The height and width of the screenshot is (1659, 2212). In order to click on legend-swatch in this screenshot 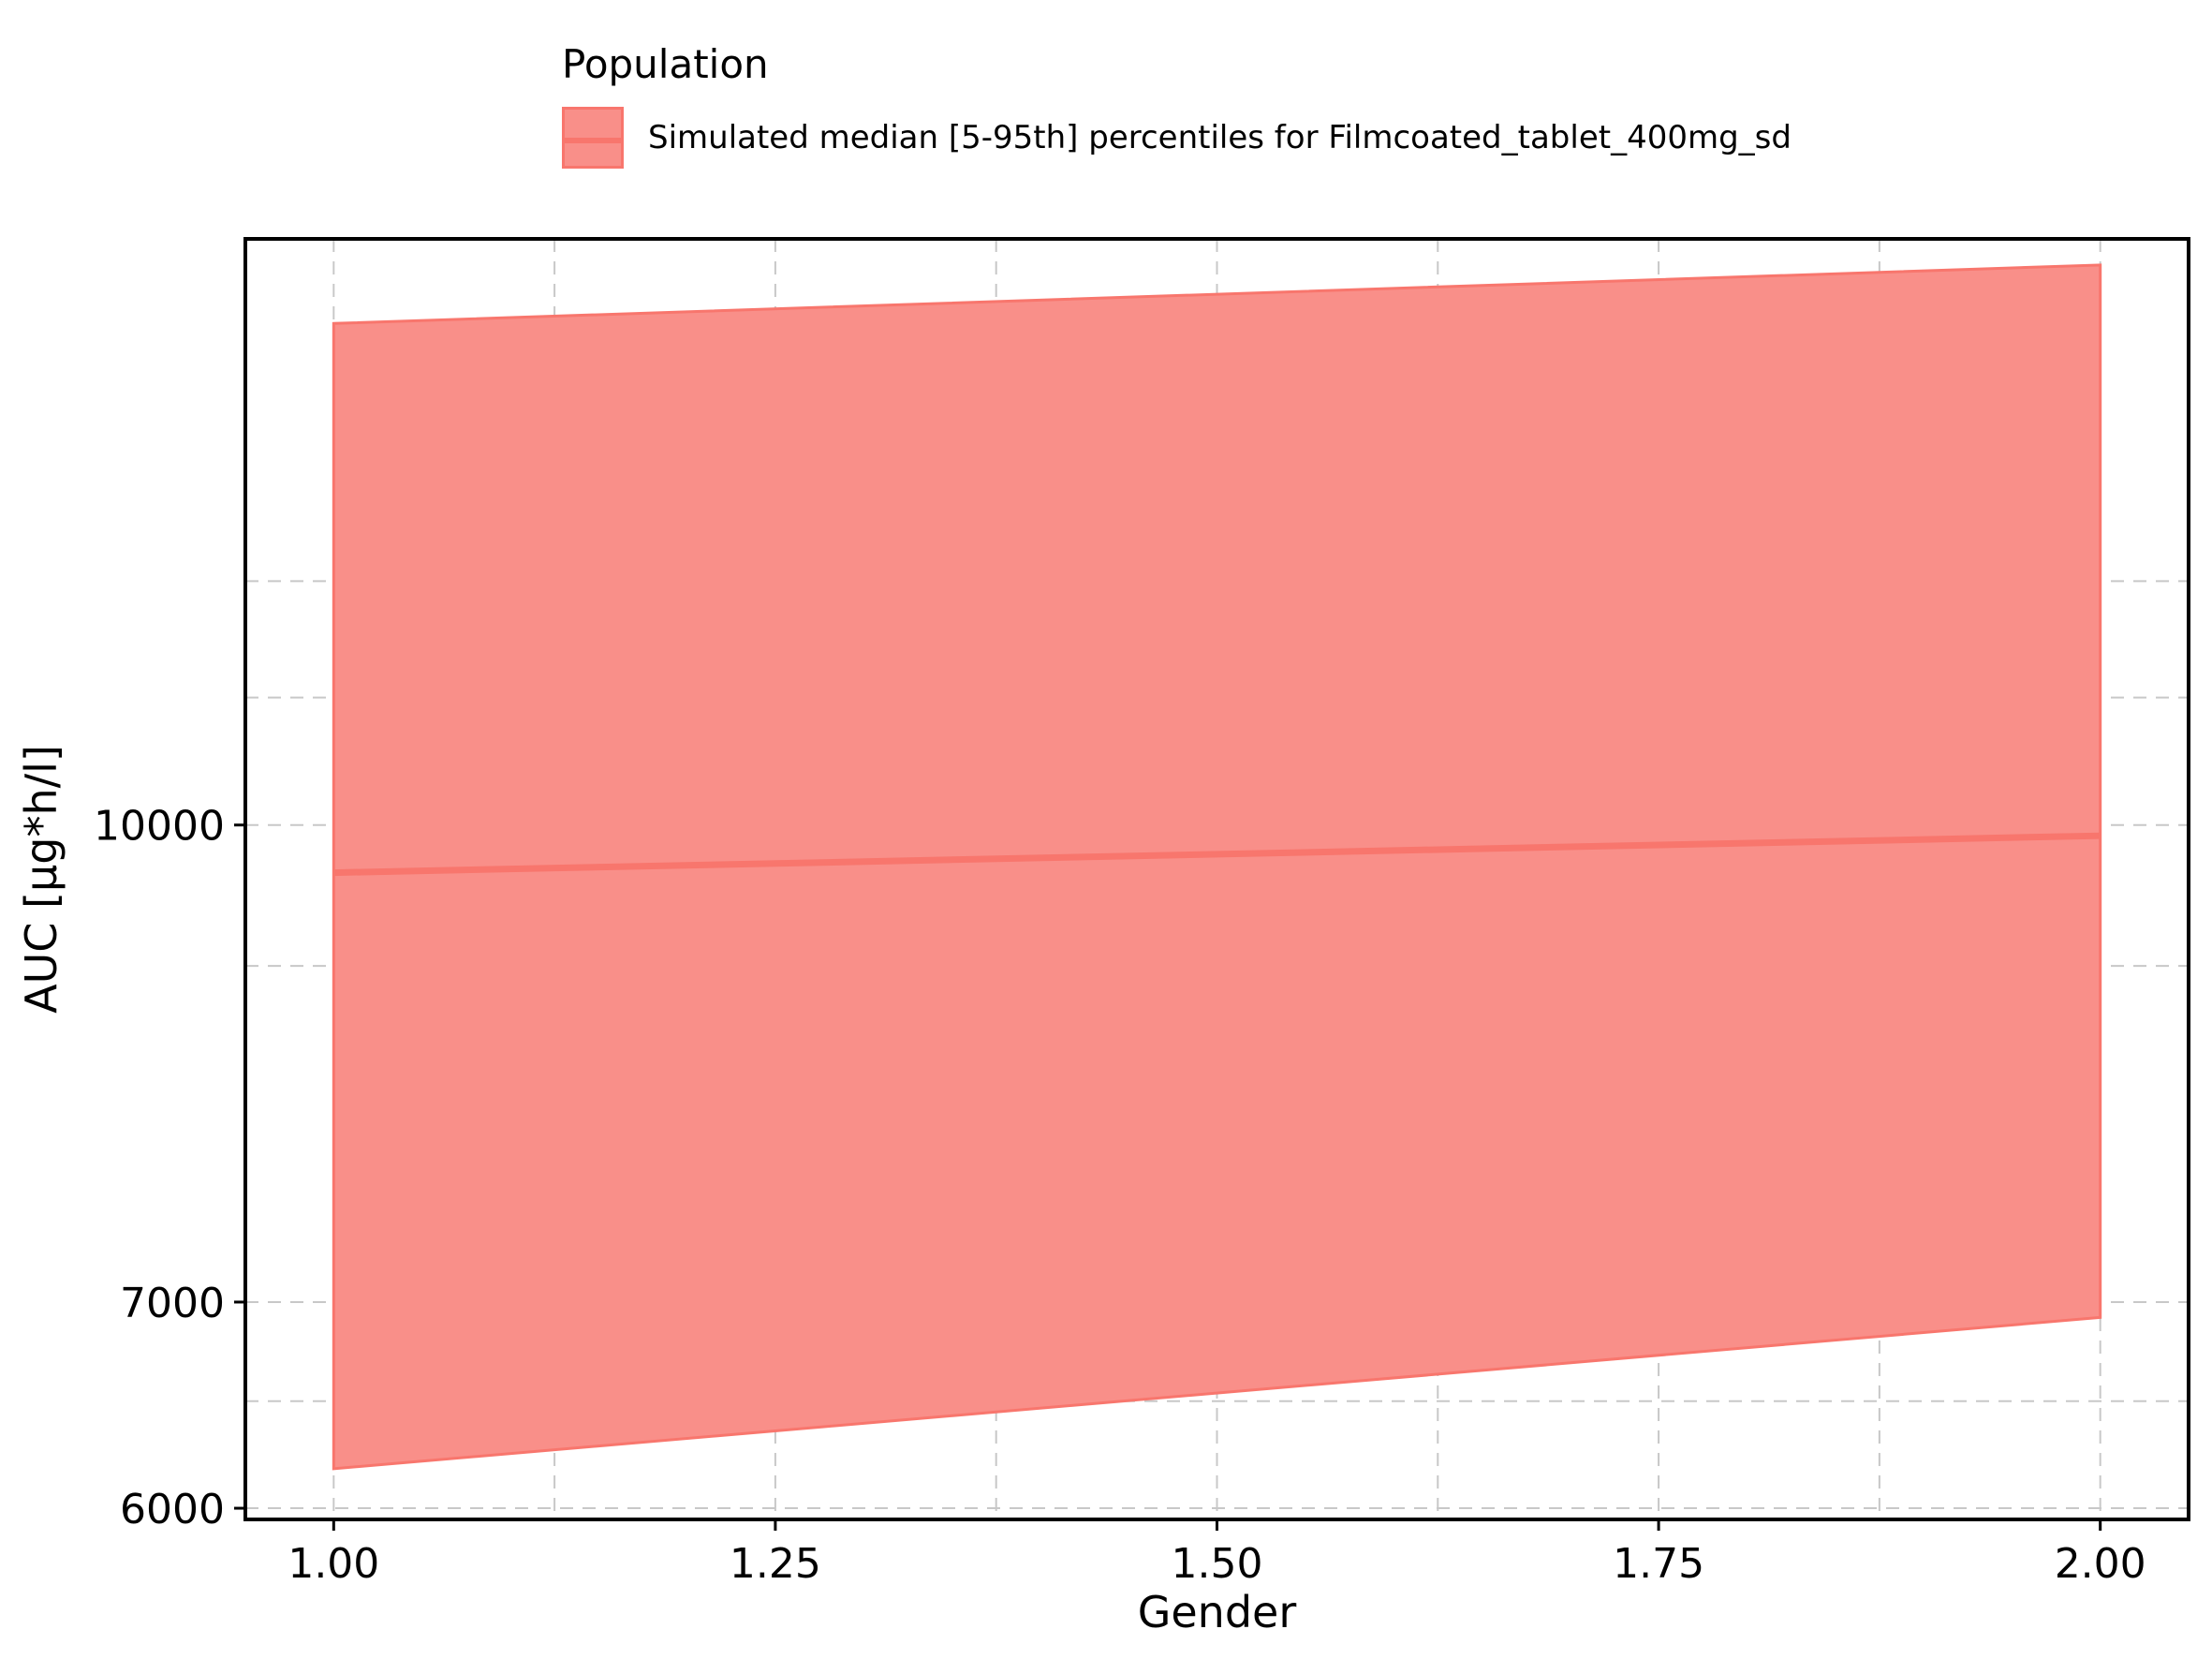, I will do `click(593, 138)`.